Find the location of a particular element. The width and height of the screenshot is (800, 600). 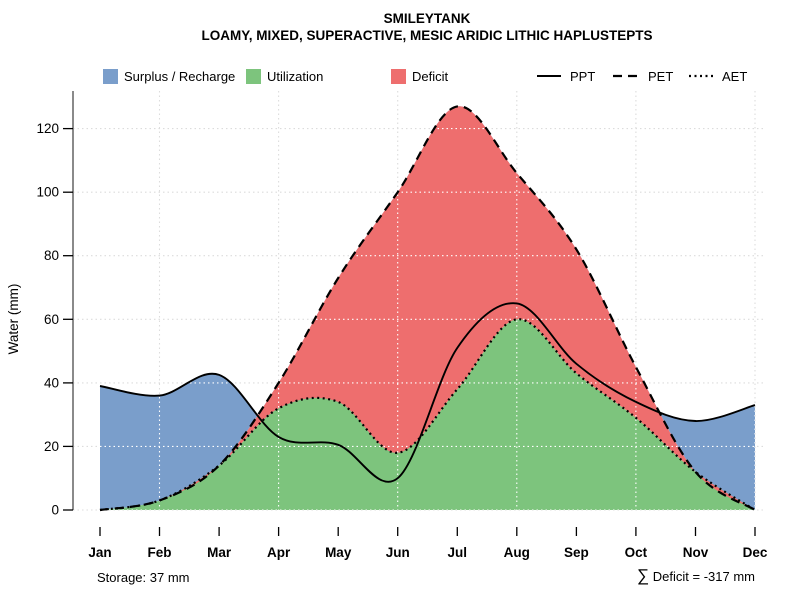

month-label: Nov is located at coordinates (696, 552).